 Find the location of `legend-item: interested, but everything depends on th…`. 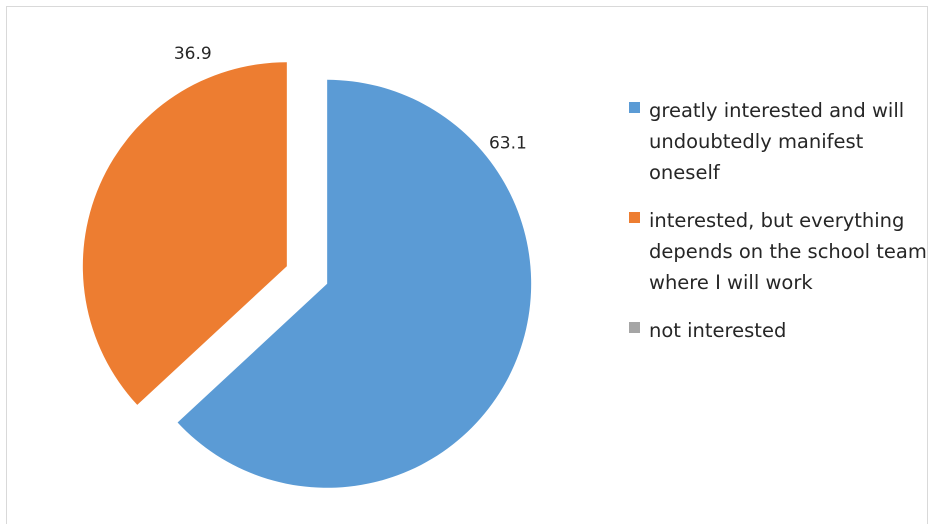

legend-item: interested, but everything depends on th… is located at coordinates (779, 251).